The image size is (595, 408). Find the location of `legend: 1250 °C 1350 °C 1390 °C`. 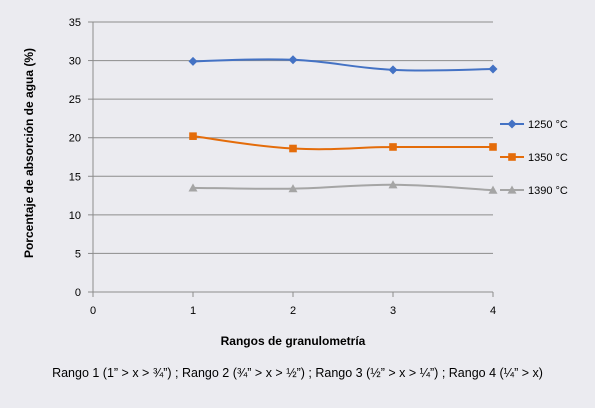

legend: 1250 °C 1350 °C 1390 °C is located at coordinates (534, 158).